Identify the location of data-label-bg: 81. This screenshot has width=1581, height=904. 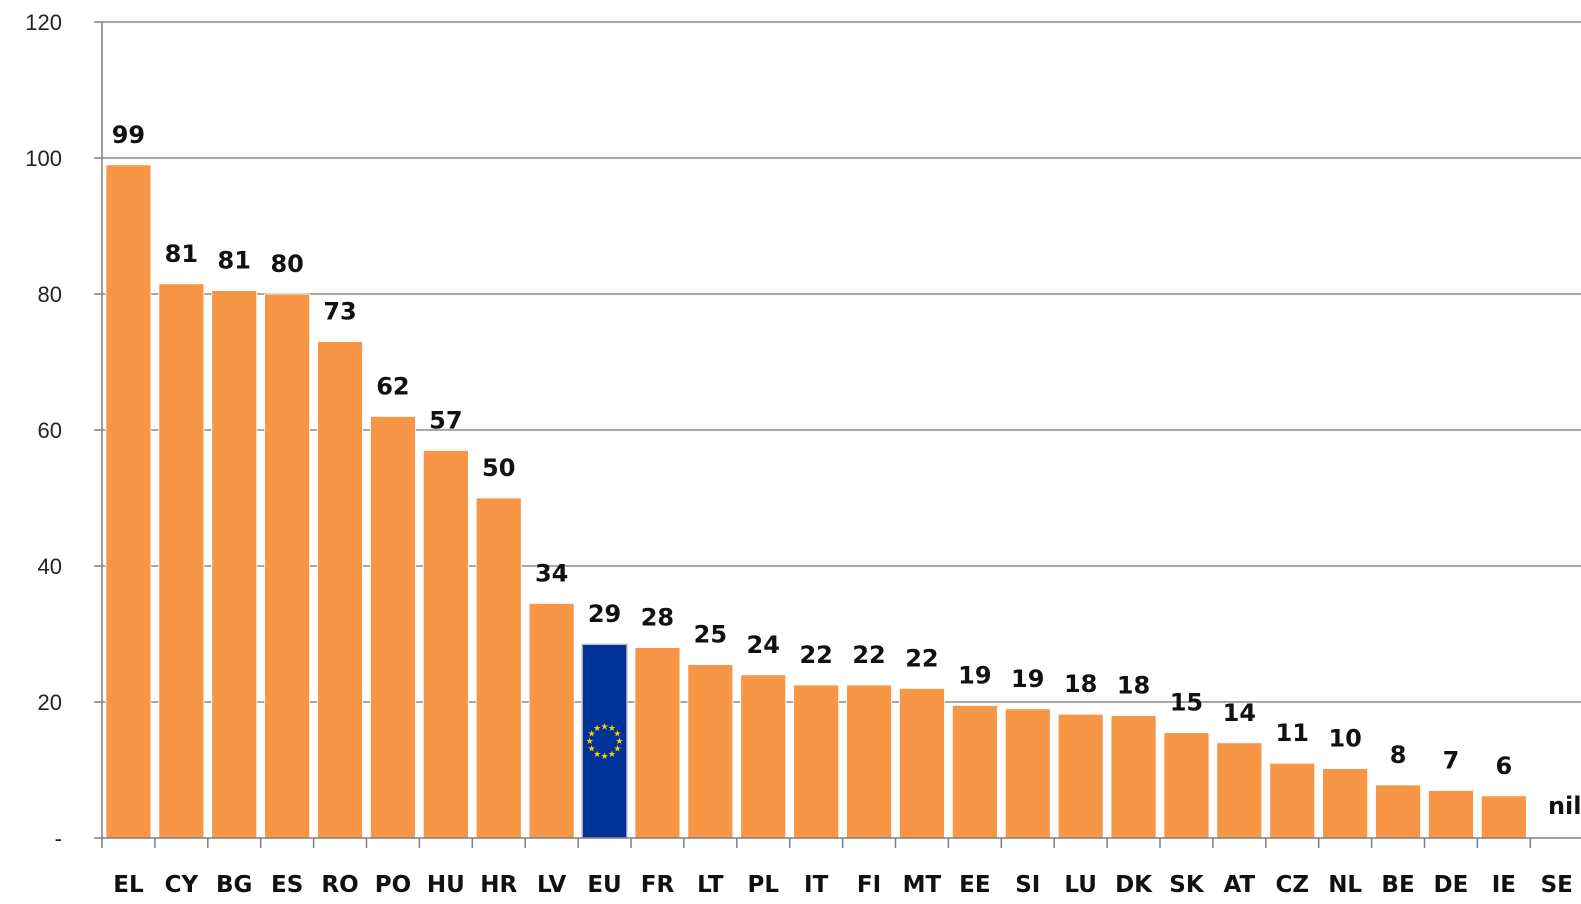
(234, 261).